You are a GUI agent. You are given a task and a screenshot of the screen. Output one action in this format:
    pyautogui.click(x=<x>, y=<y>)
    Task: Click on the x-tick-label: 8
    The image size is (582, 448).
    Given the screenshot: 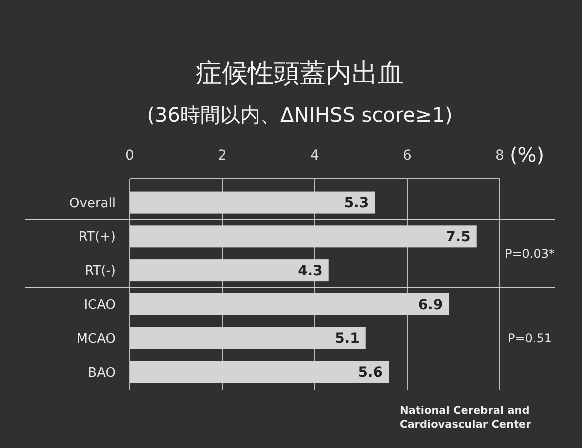 What is the action you would take?
    pyautogui.click(x=500, y=156)
    